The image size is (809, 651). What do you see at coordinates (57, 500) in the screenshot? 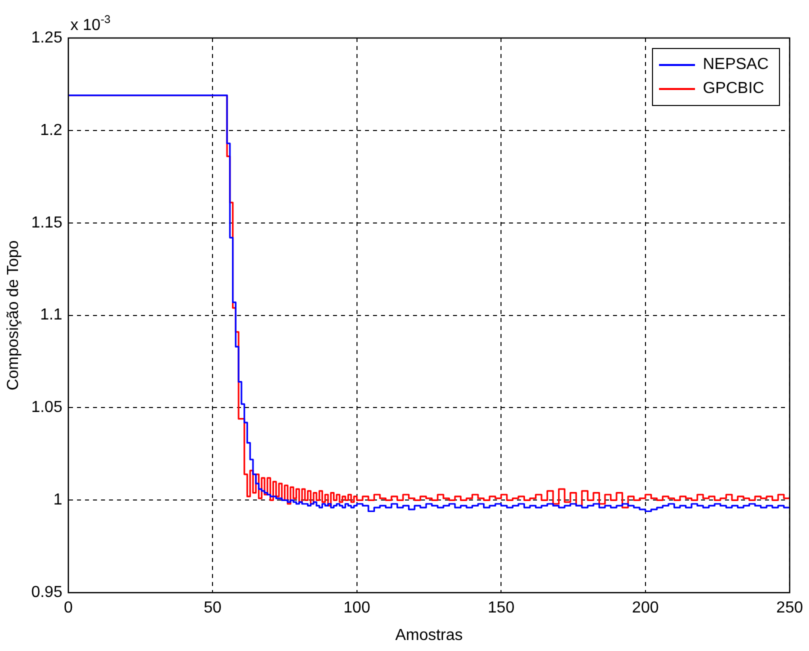
I see `y-tick-label: 1` at bounding box center [57, 500].